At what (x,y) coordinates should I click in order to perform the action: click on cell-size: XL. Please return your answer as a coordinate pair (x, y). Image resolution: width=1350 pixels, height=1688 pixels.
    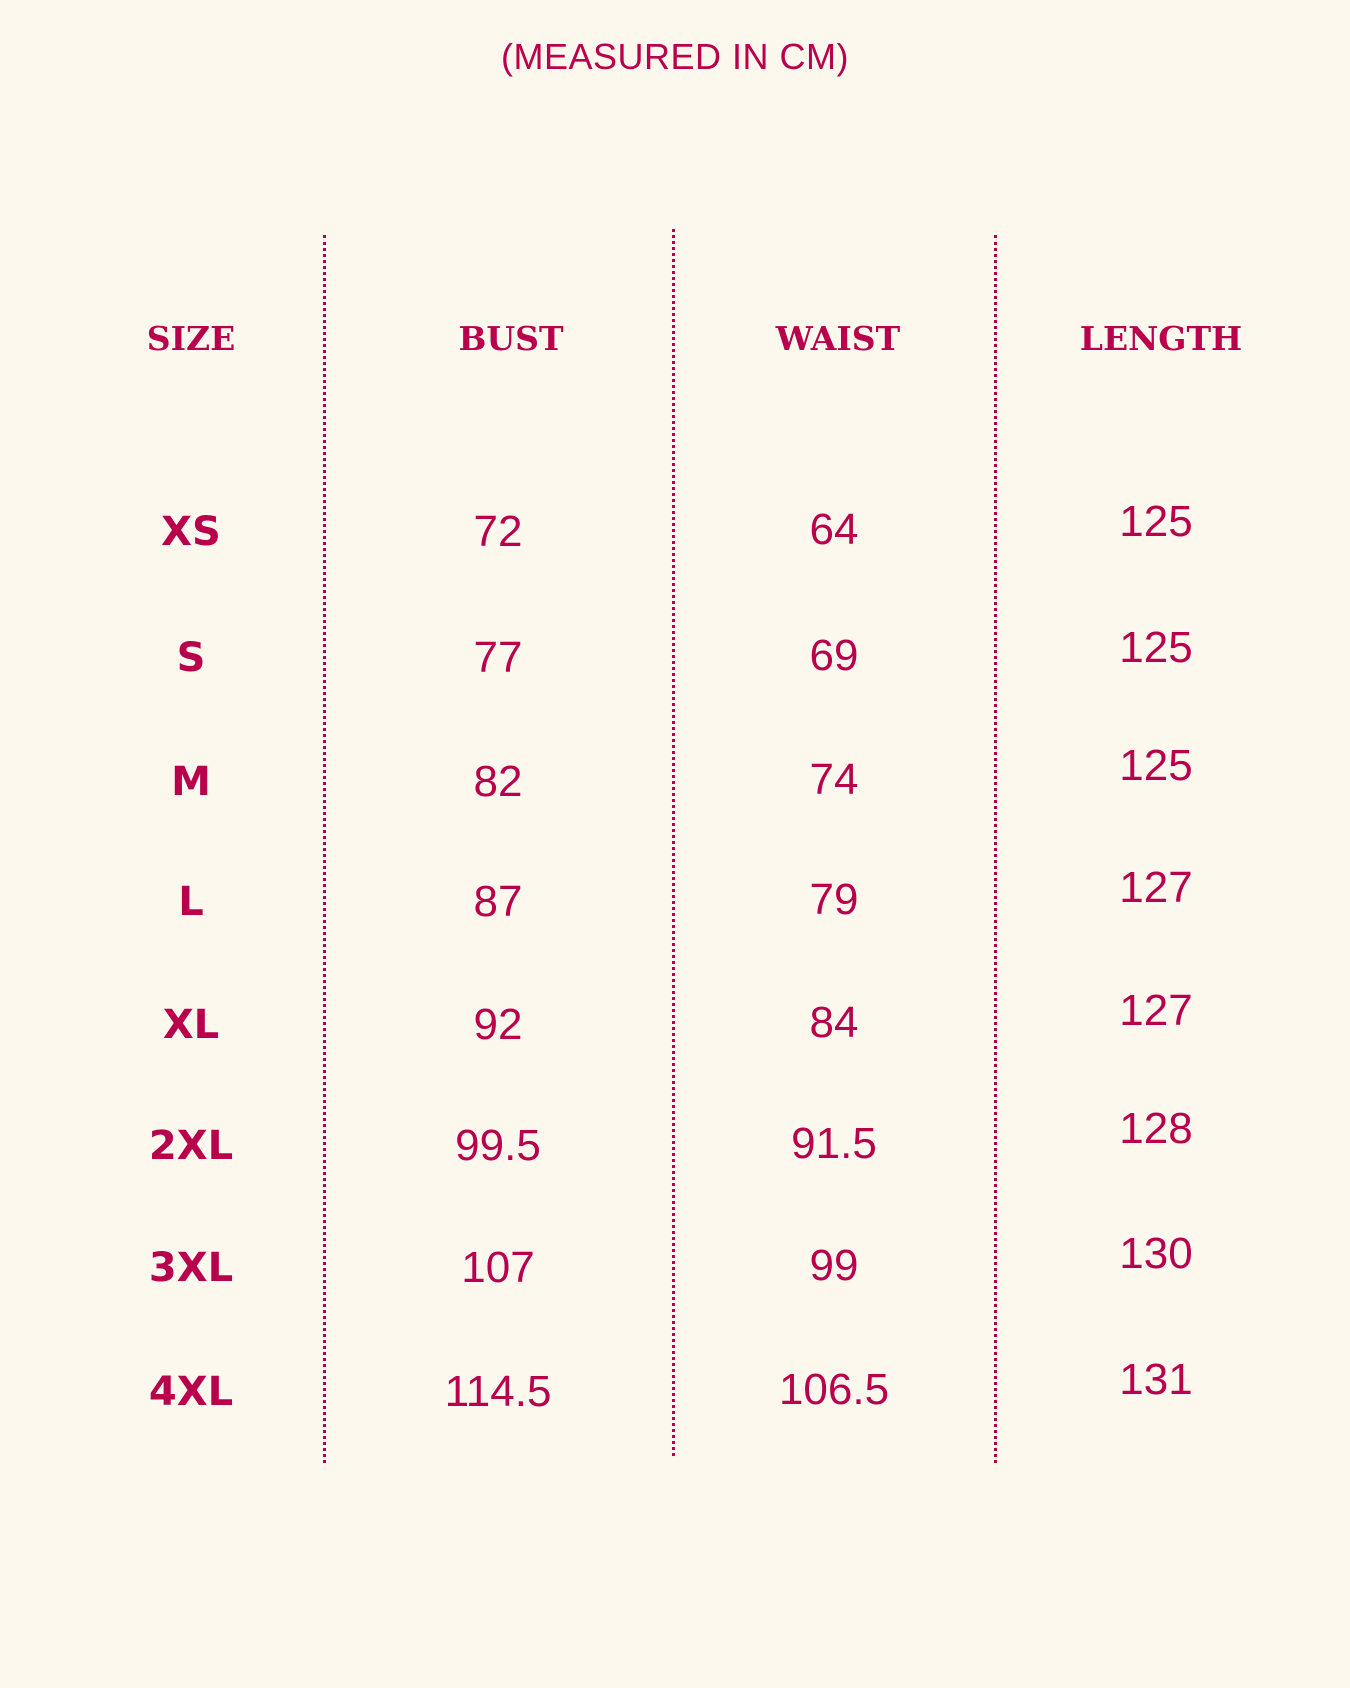
    Looking at the image, I should click on (191, 1025).